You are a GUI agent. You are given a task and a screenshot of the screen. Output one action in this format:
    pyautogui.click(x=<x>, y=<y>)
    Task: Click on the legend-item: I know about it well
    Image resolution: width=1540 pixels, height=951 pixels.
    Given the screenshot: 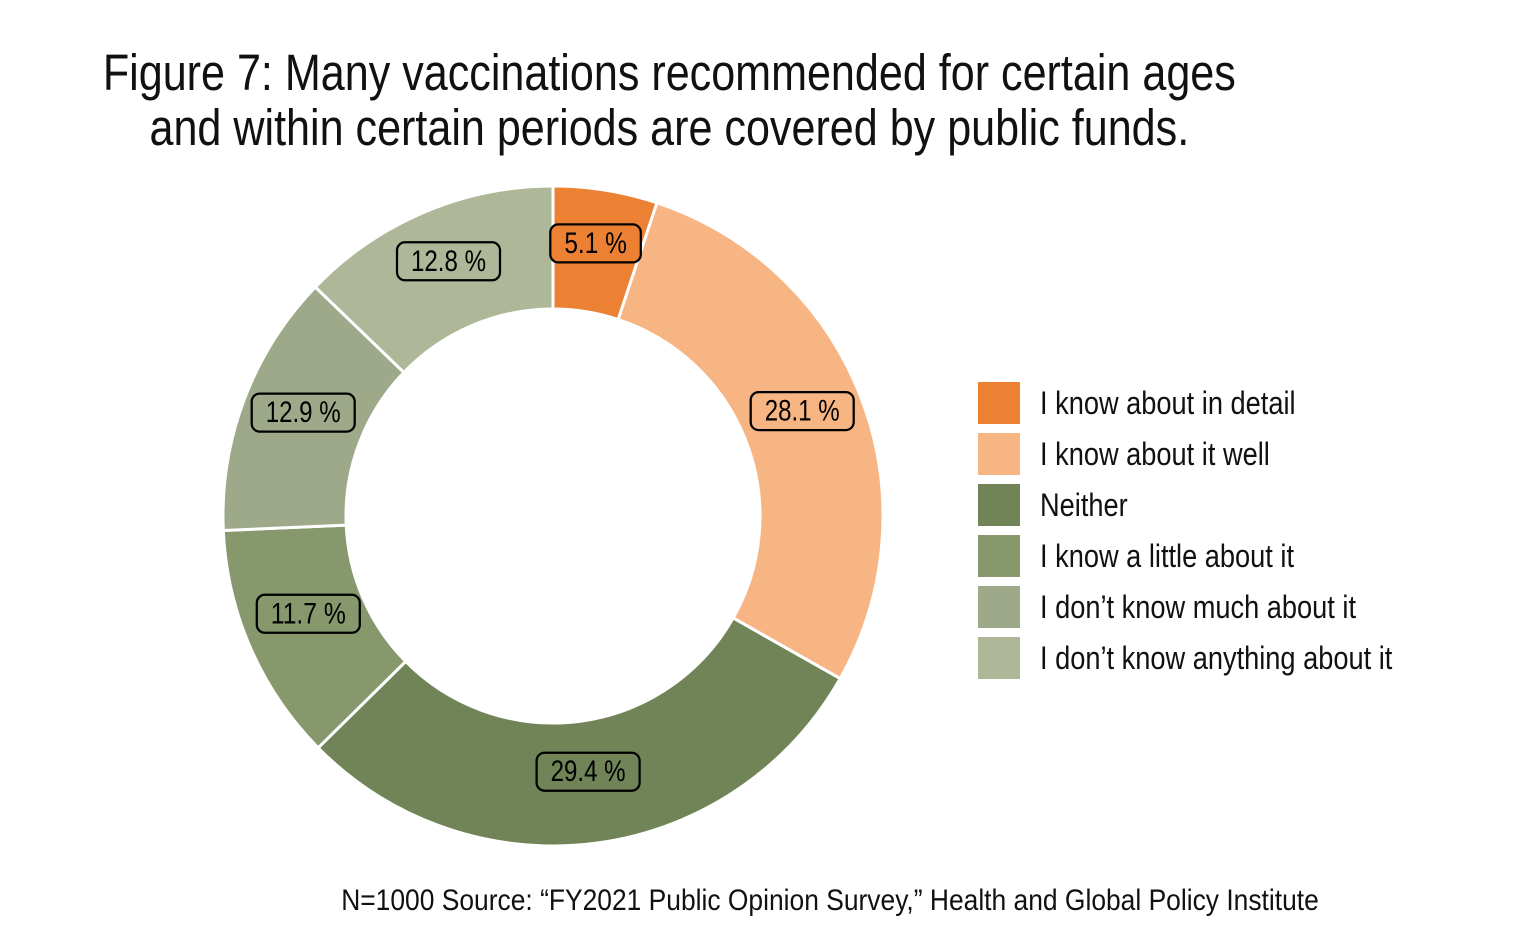 What is the action you would take?
    pyautogui.click(x=1216, y=454)
    